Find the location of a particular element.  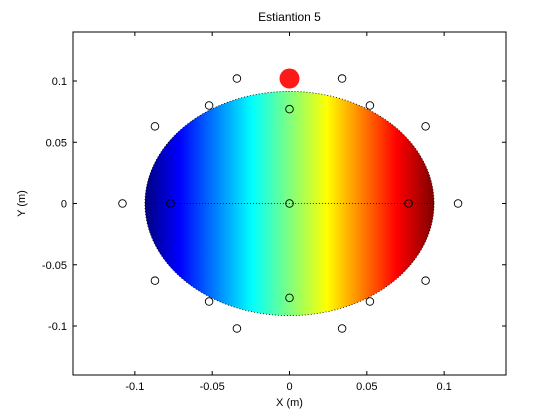

x-tick-label: 0.05 is located at coordinates (366, 387).